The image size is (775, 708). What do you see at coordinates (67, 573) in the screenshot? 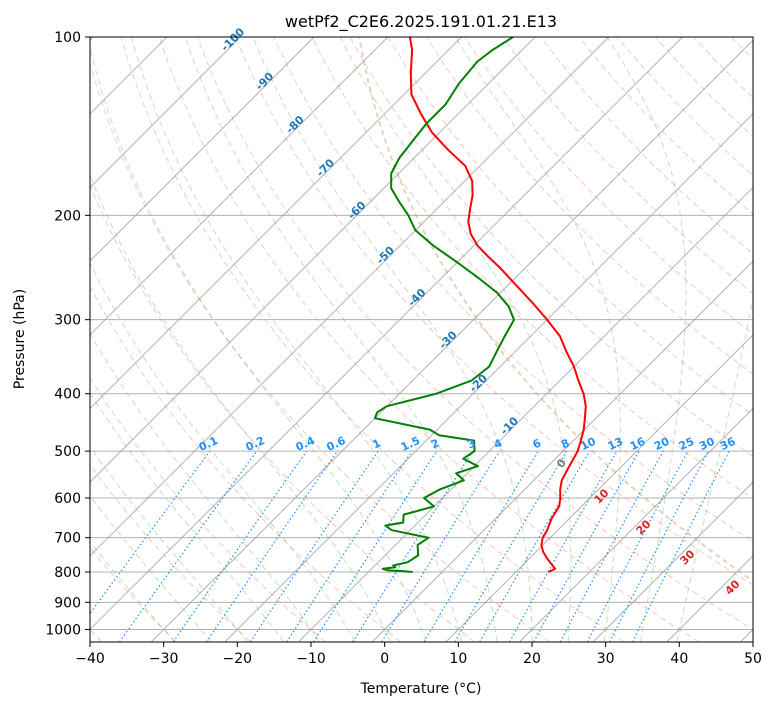
I see `y-tick-label: 800` at bounding box center [67, 573].